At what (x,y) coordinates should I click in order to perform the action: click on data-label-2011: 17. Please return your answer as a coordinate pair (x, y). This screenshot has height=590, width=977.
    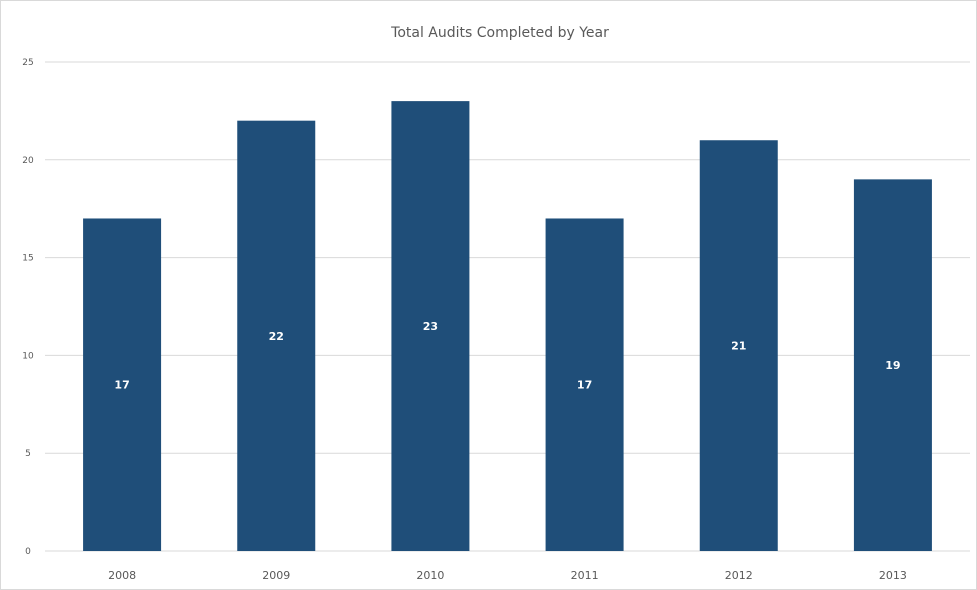
    Looking at the image, I should click on (584, 385).